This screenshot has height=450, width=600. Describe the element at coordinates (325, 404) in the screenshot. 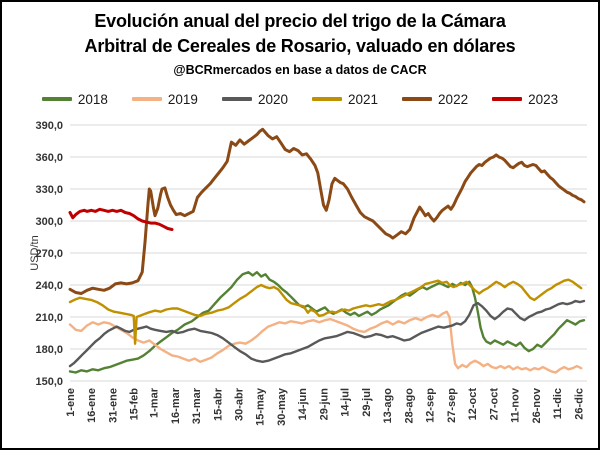

I see `x-tick-label: 29-jun` at that location.